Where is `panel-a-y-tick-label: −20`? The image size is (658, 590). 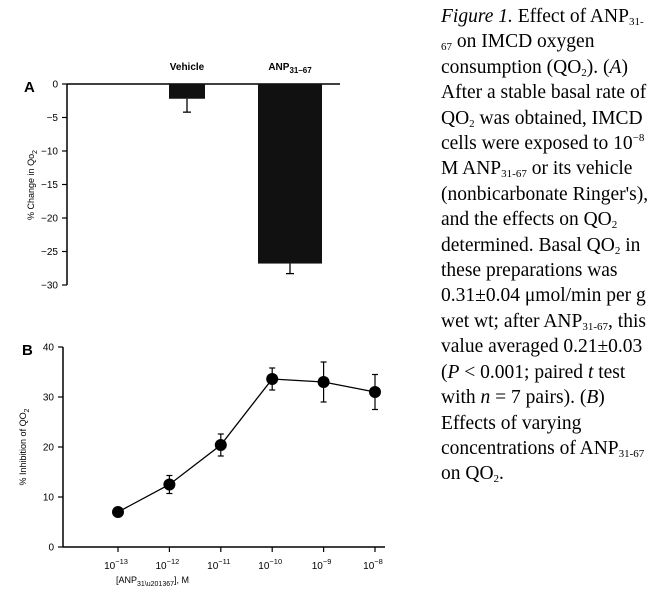
panel-a-y-tick-label: −20 is located at coordinates (49, 219).